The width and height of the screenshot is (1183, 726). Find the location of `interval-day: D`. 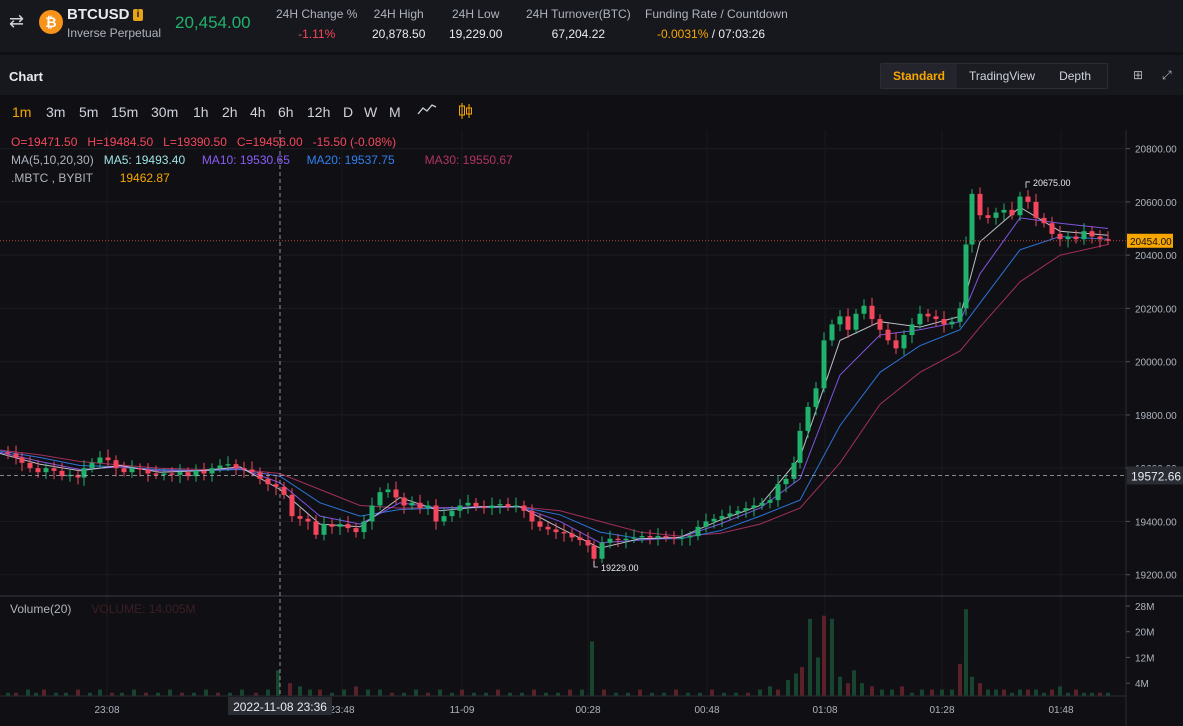

interval-day: D is located at coordinates (348, 112).